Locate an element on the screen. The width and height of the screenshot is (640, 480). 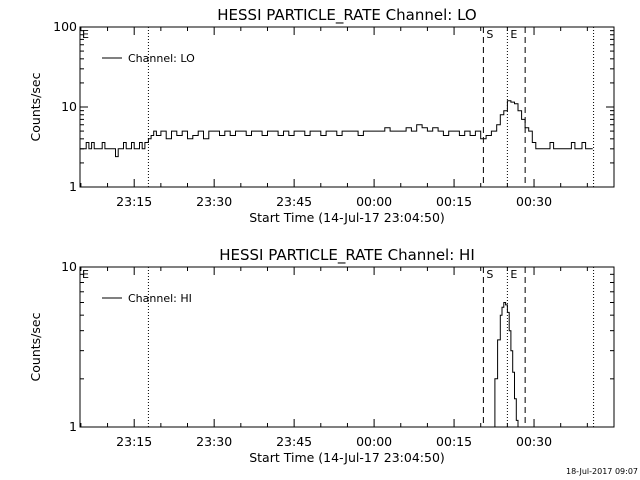
y-tick-label: 100 is located at coordinates (65, 26).